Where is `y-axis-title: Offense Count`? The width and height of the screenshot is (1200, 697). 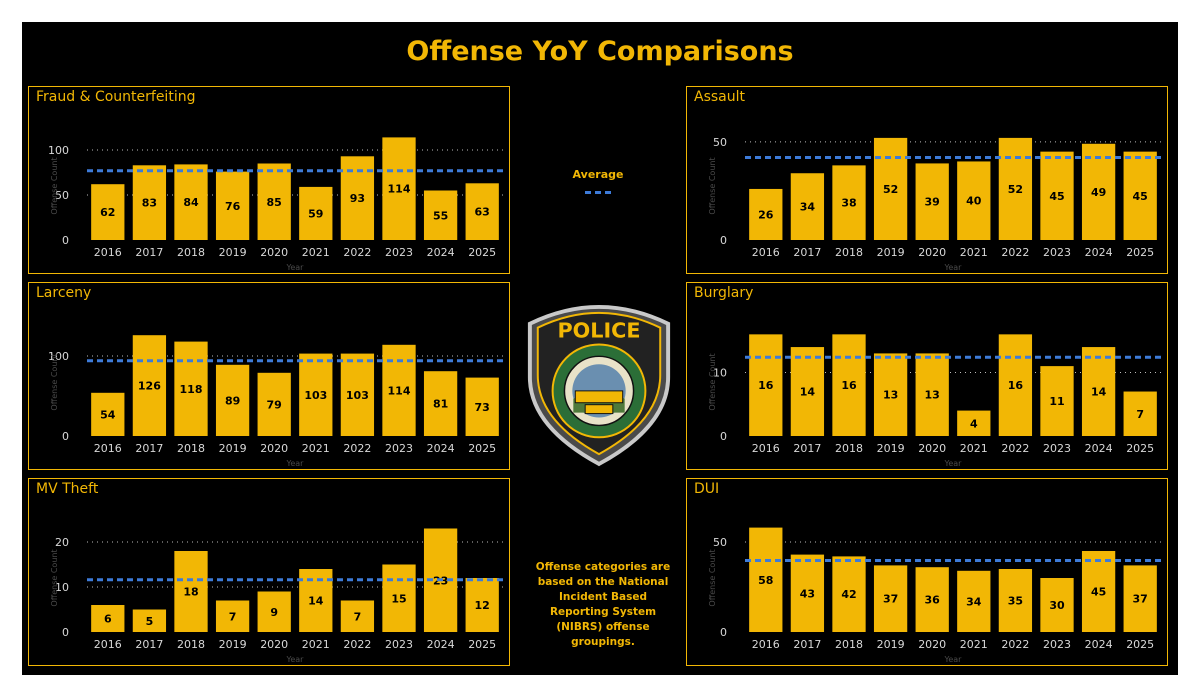 y-axis-title: Offense Count is located at coordinates (54, 577).